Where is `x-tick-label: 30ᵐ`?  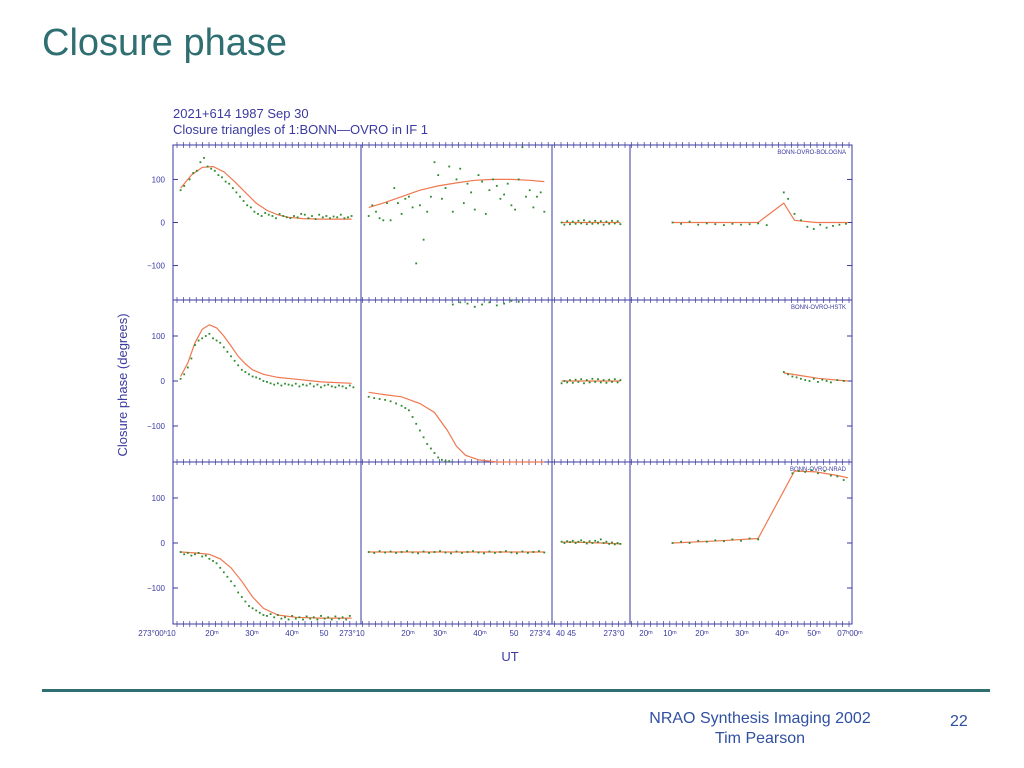
x-tick-label: 30ᵐ is located at coordinates (440, 633).